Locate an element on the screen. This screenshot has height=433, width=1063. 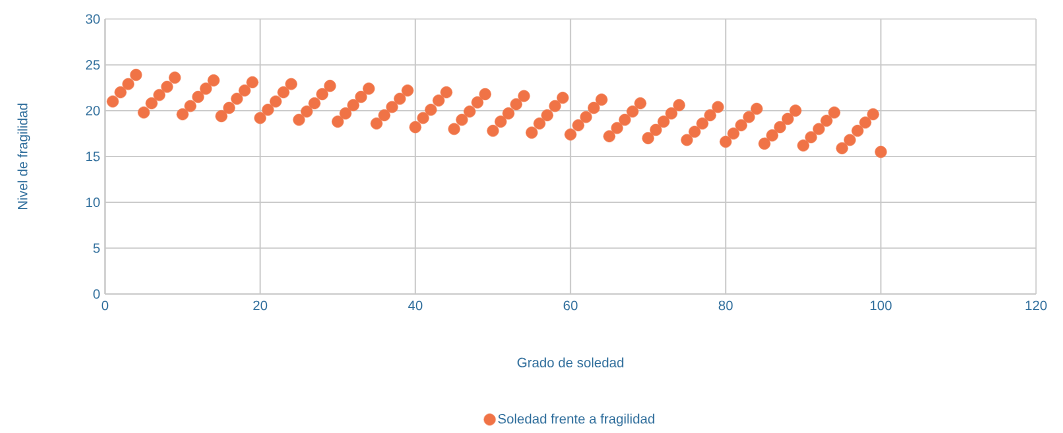
y-axis-title: Nivel de fragilidad is located at coordinates (24, 156).